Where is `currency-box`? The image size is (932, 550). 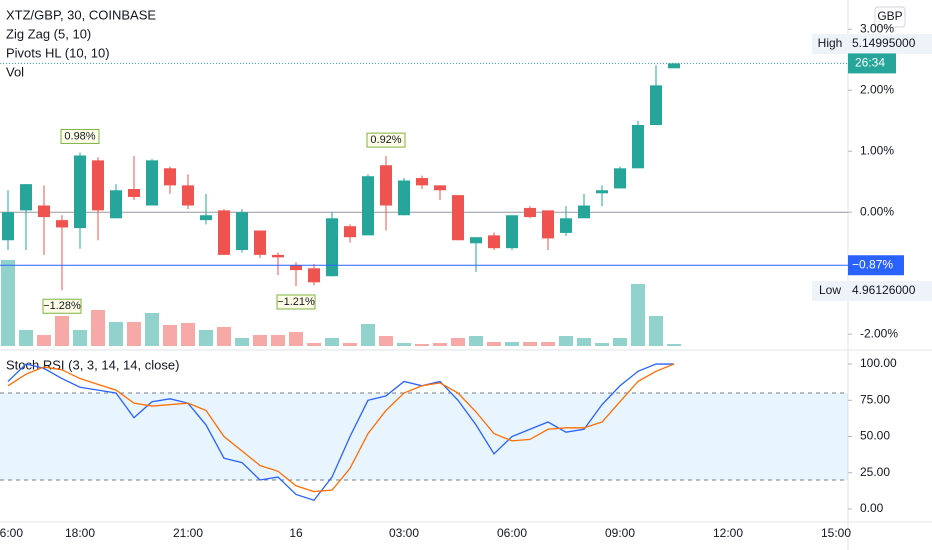
currency-box is located at coordinates (890, 17).